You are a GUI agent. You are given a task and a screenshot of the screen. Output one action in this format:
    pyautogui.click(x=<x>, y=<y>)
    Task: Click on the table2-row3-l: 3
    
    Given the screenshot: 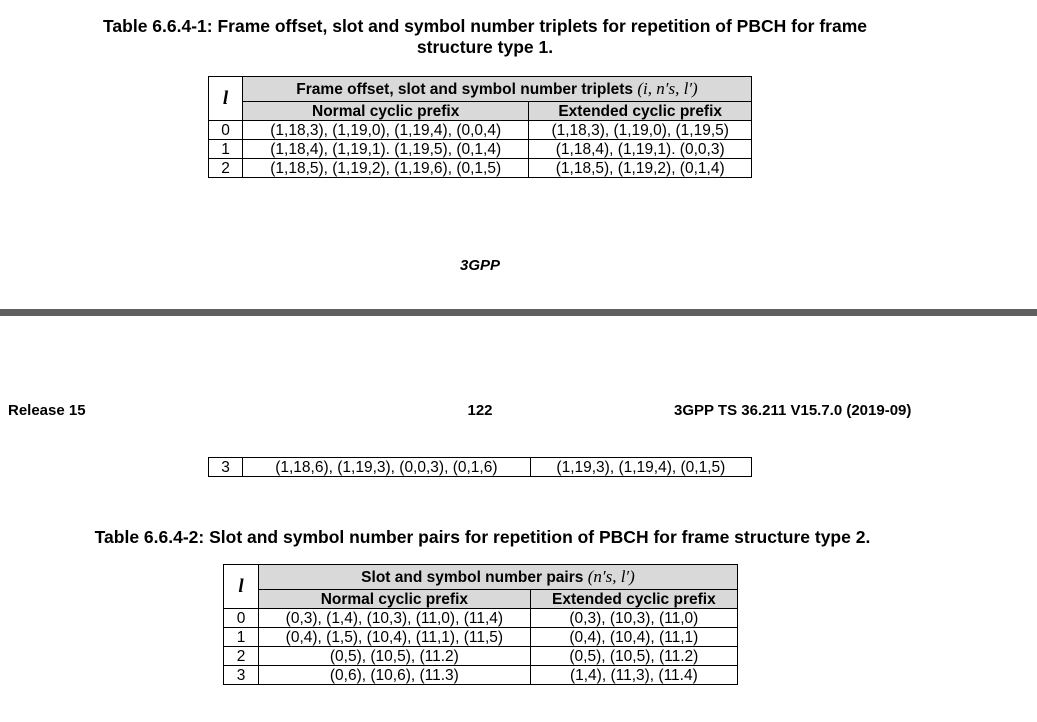 What is the action you would take?
    pyautogui.click(x=241, y=675)
    